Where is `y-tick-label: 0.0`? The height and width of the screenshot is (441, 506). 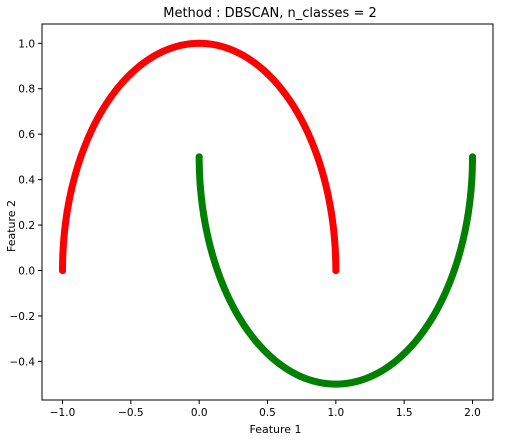 y-tick-label: 0.0 is located at coordinates (26, 272).